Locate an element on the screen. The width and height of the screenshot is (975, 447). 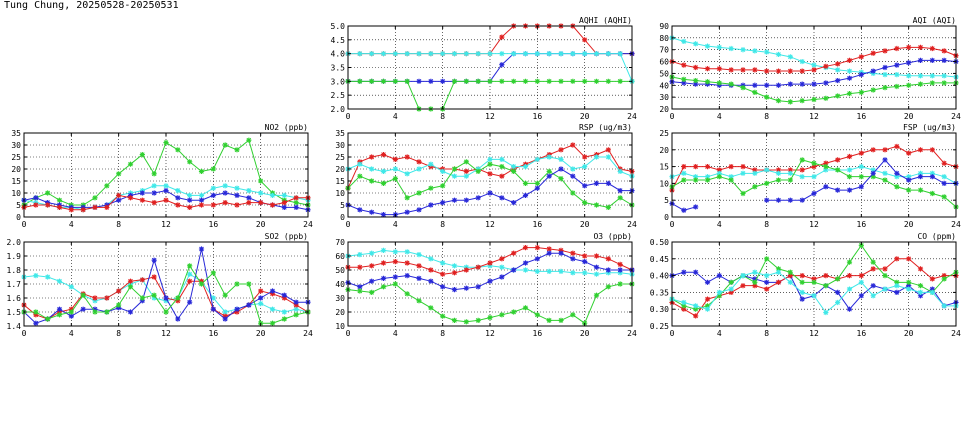
y-tick-label: 0.30 is located at coordinates (659, 309).